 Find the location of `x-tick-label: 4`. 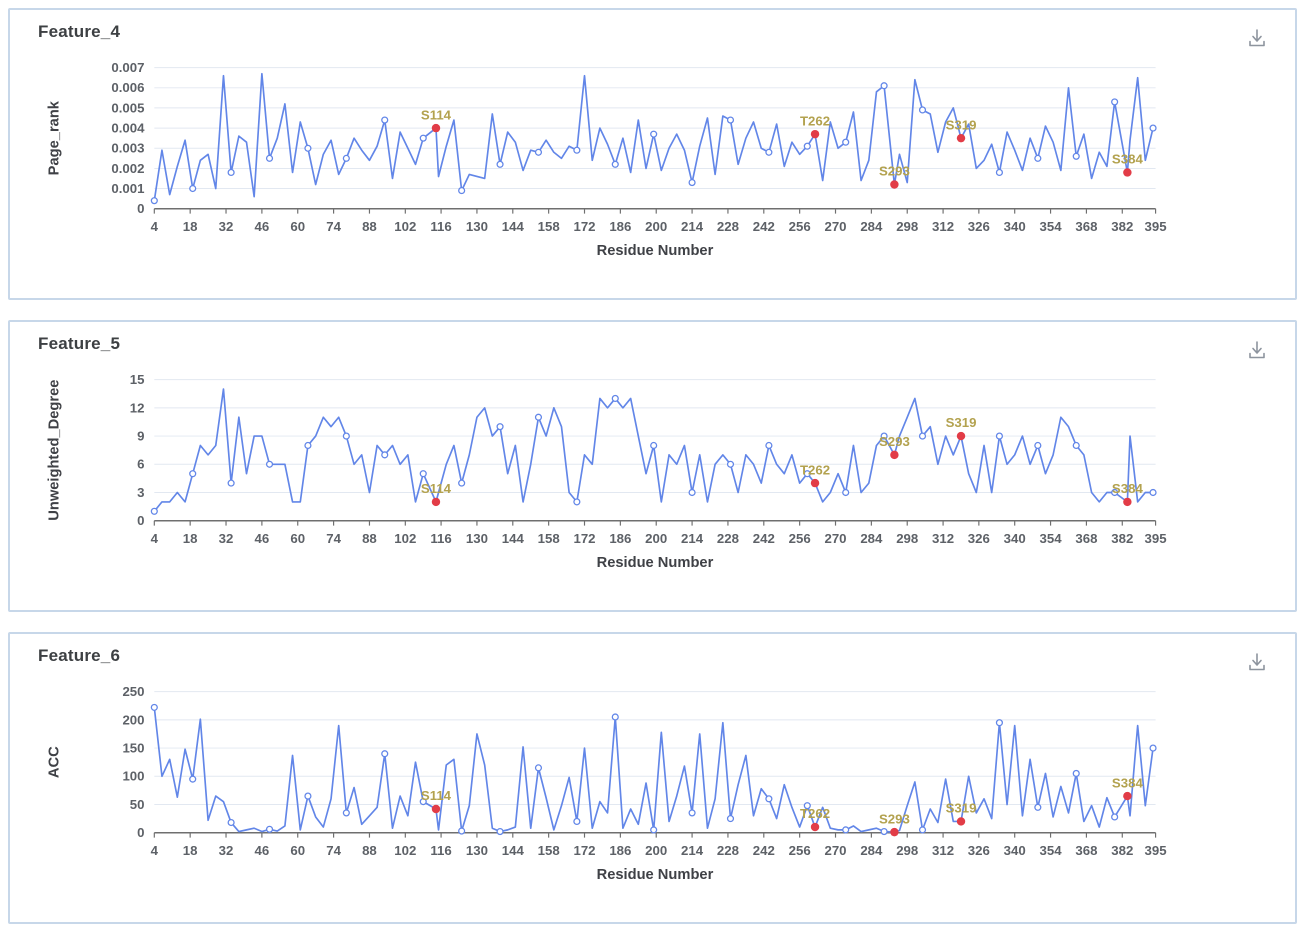

x-tick-label: 4 is located at coordinates (155, 538).